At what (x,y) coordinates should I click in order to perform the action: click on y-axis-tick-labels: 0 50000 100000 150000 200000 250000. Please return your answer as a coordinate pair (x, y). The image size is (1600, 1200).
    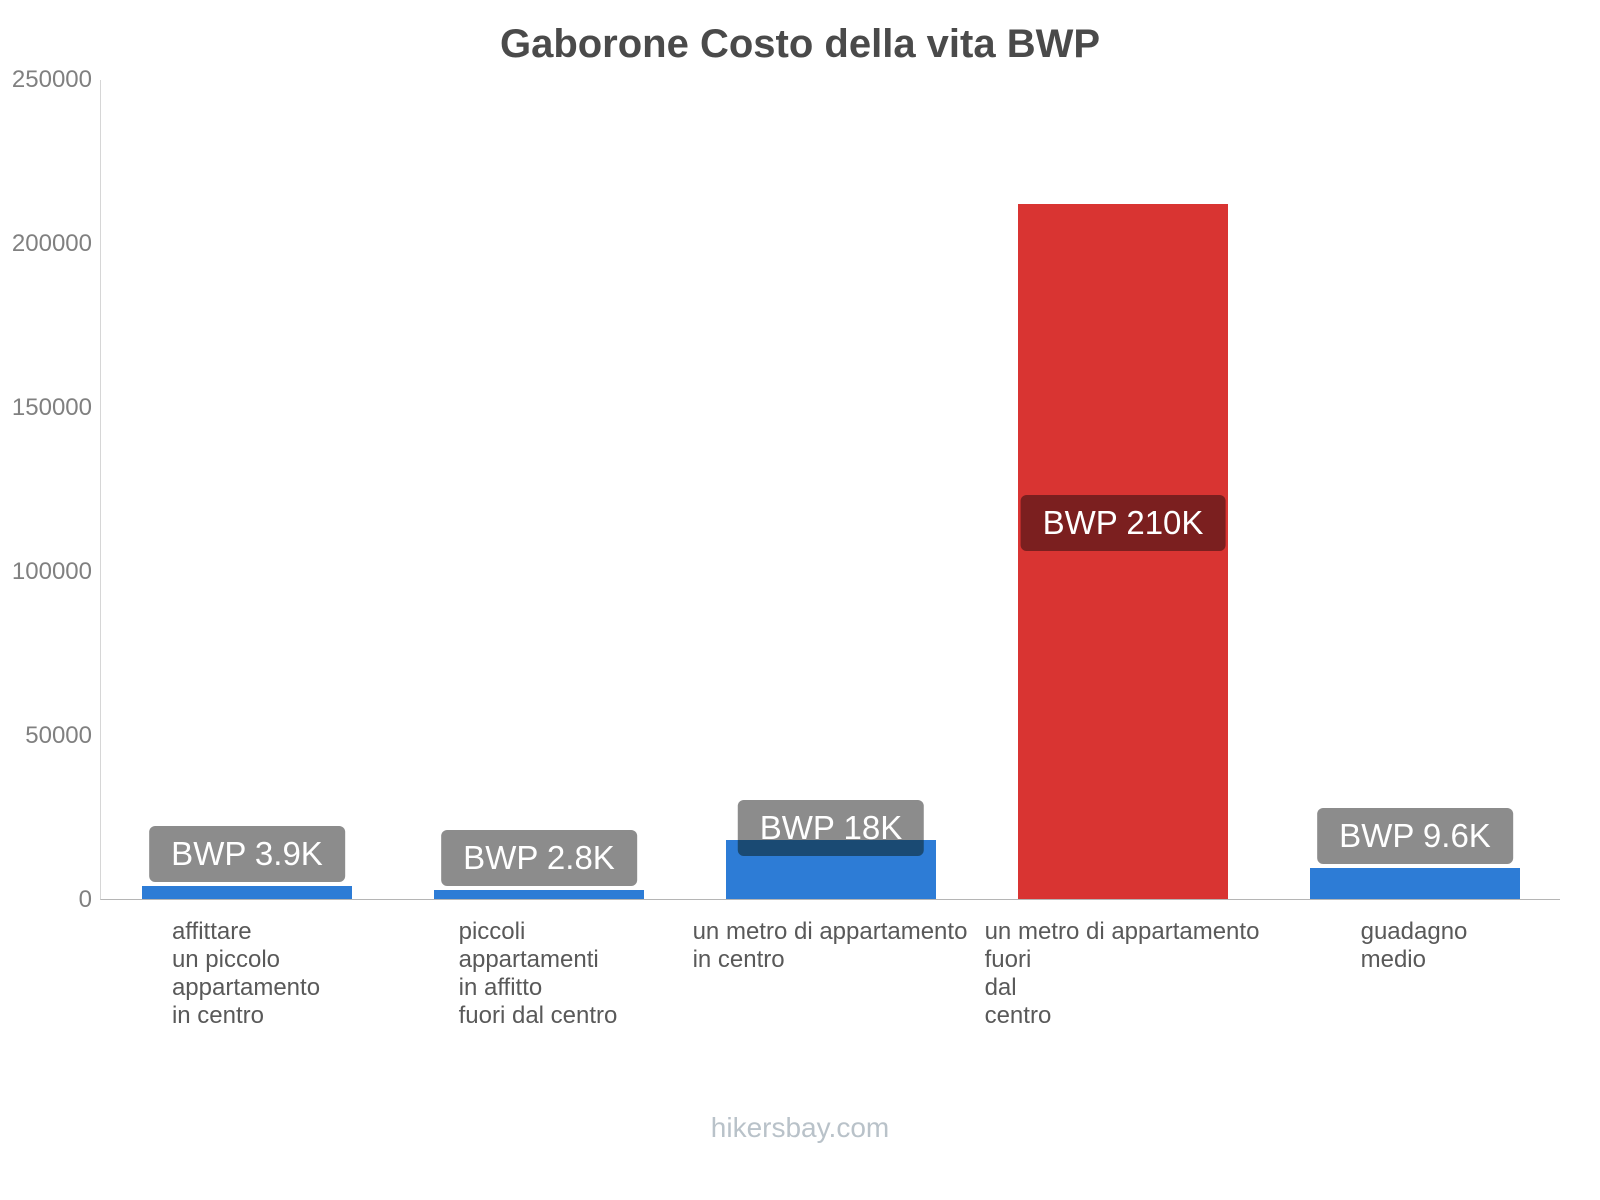
    Looking at the image, I should click on (46, 489).